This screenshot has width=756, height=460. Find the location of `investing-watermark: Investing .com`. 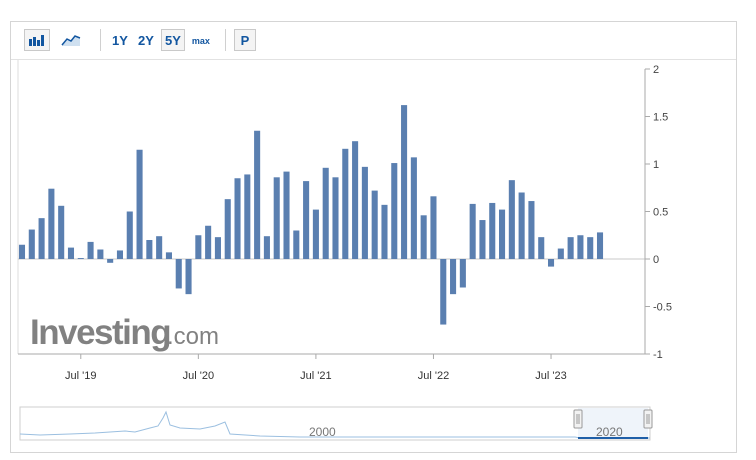

investing-watermark: Investing .com is located at coordinates (124, 332).